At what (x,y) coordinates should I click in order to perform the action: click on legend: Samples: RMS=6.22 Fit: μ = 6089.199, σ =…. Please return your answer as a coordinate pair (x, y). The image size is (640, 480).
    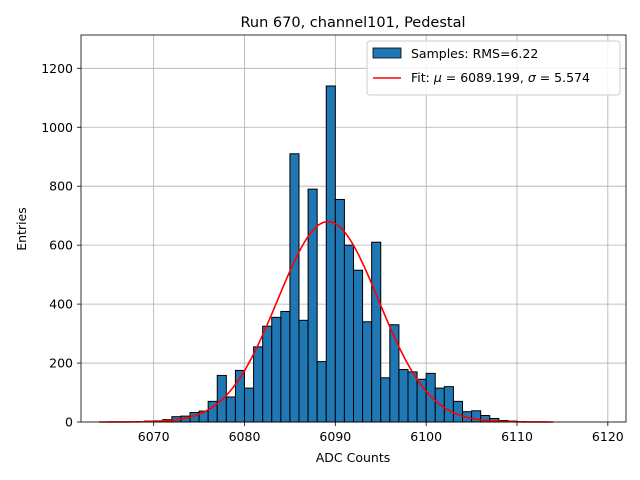
    Looking at the image, I should click on (493, 68).